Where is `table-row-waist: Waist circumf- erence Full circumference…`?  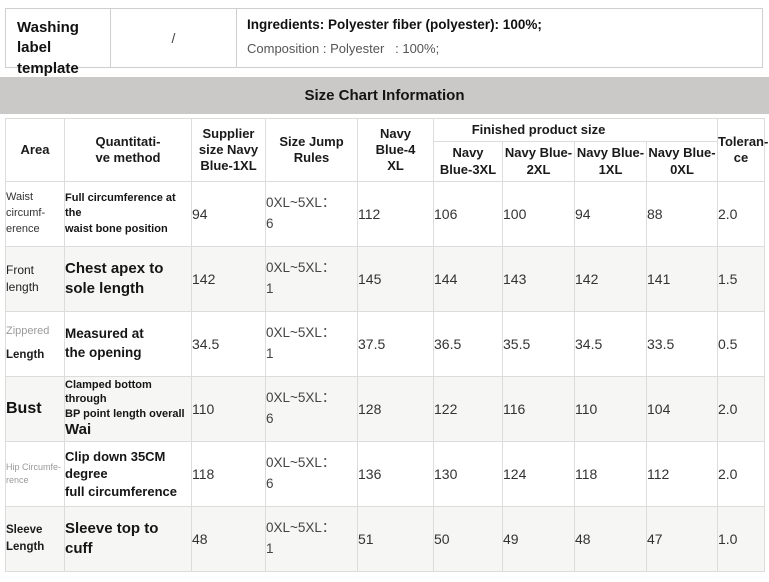 table-row-waist: Waist circumf- erence Full circumference… is located at coordinates (385, 214).